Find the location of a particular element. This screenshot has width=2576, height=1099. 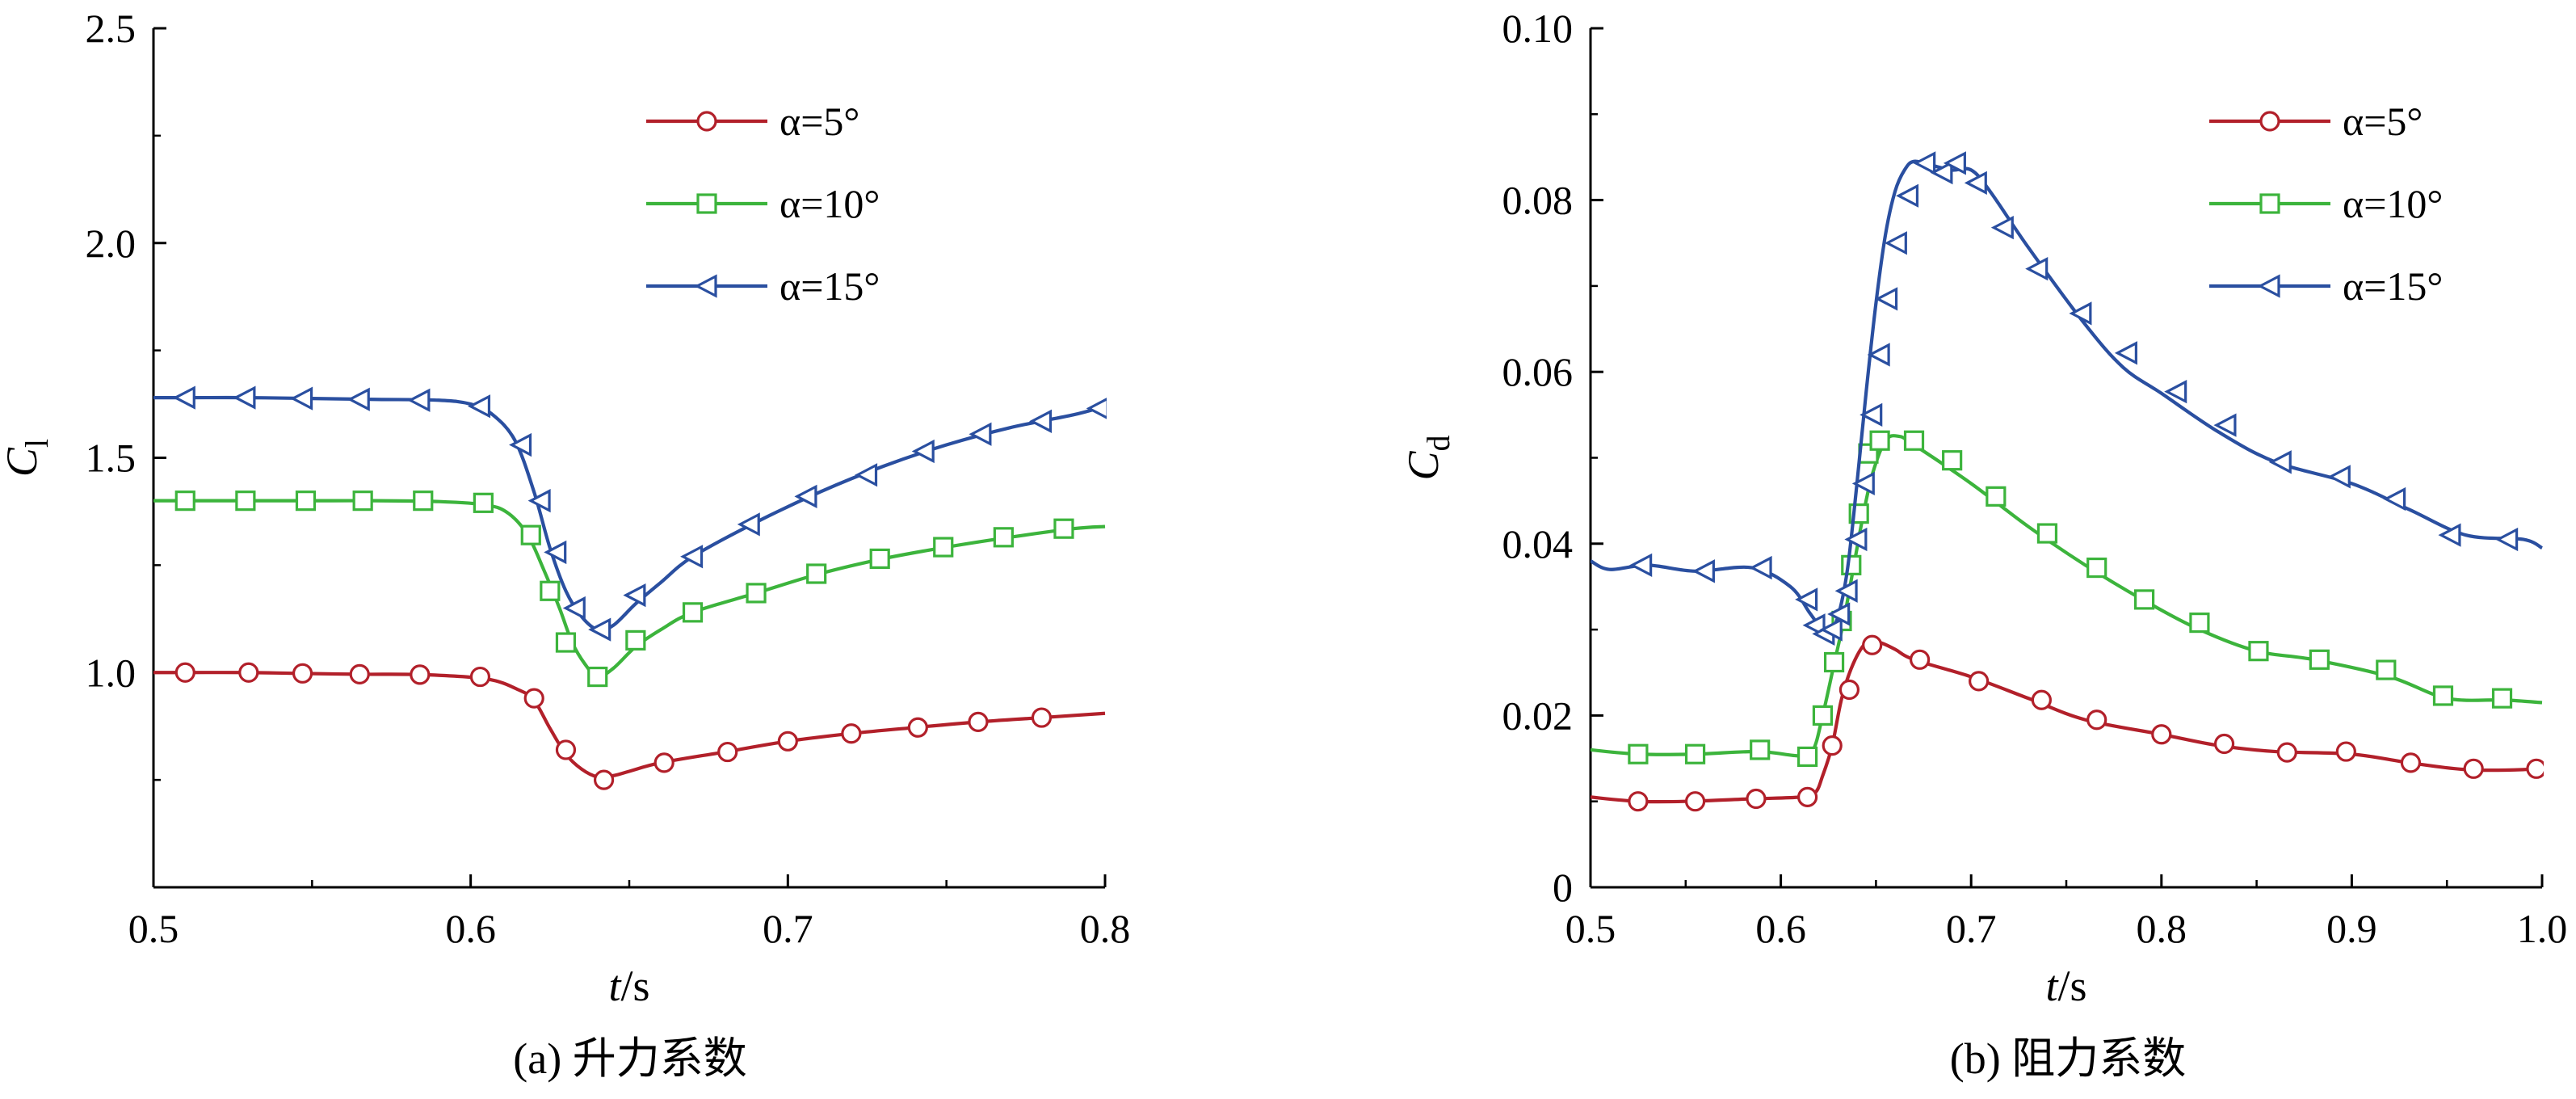

x-tick-label: 0.8 is located at coordinates (1105, 929).